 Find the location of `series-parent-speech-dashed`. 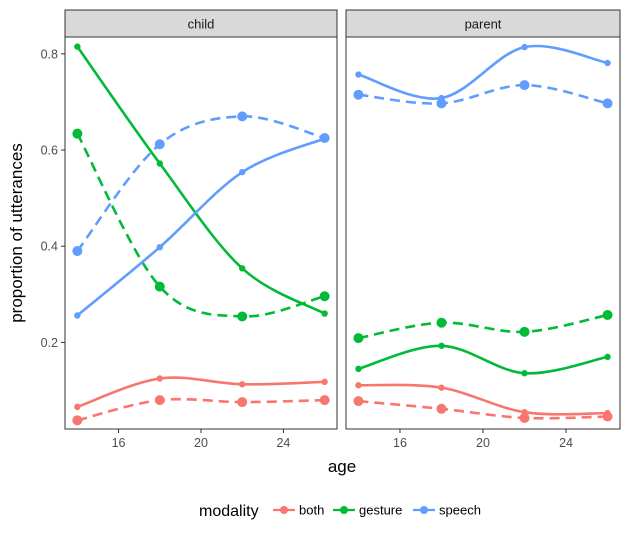

series-parent-speech-dashed is located at coordinates (483, 94).